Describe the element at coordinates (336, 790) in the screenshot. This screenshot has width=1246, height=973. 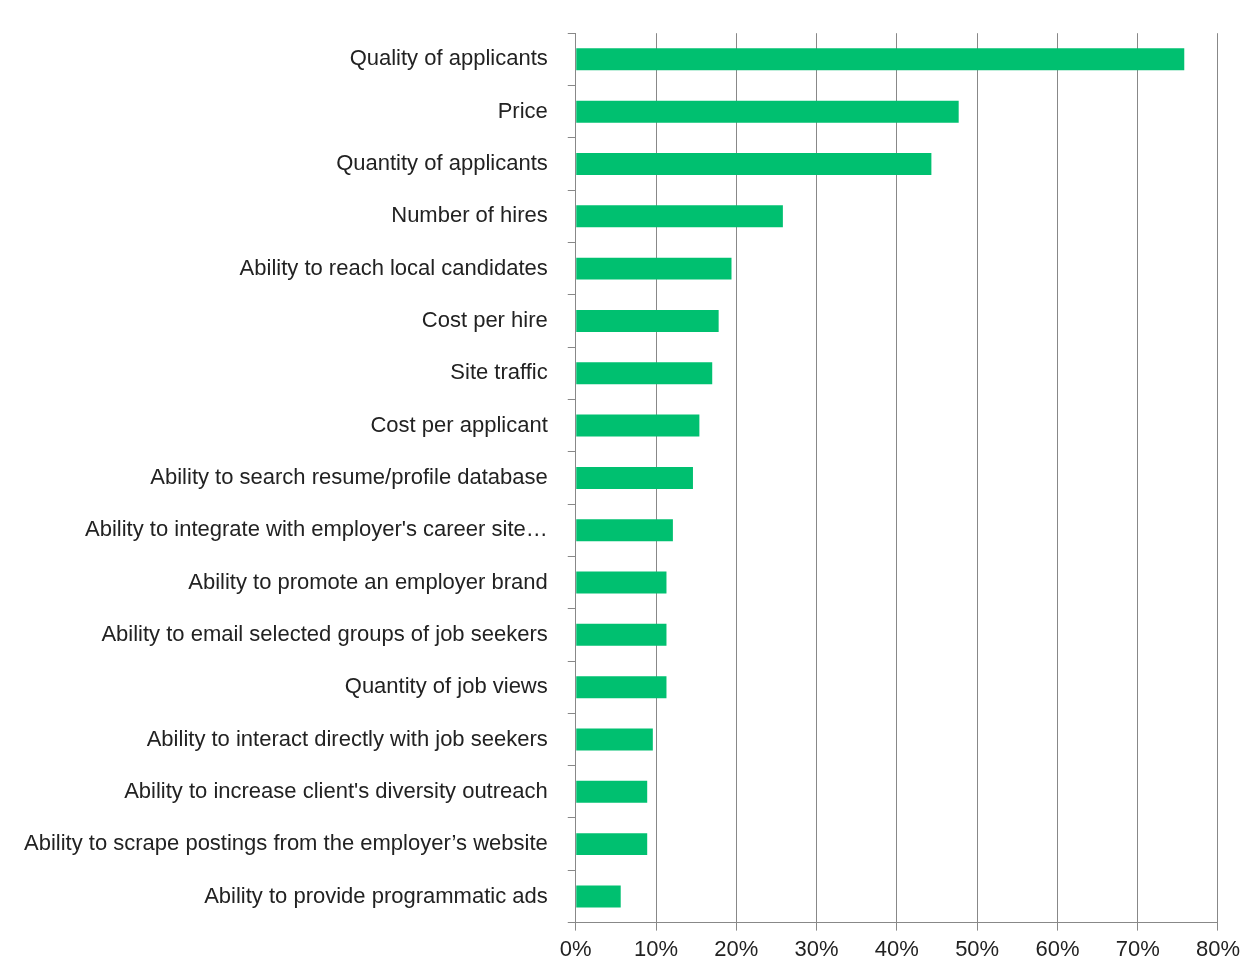
I see `y-tick-label: Ability to increase client's diversity outreach` at that location.